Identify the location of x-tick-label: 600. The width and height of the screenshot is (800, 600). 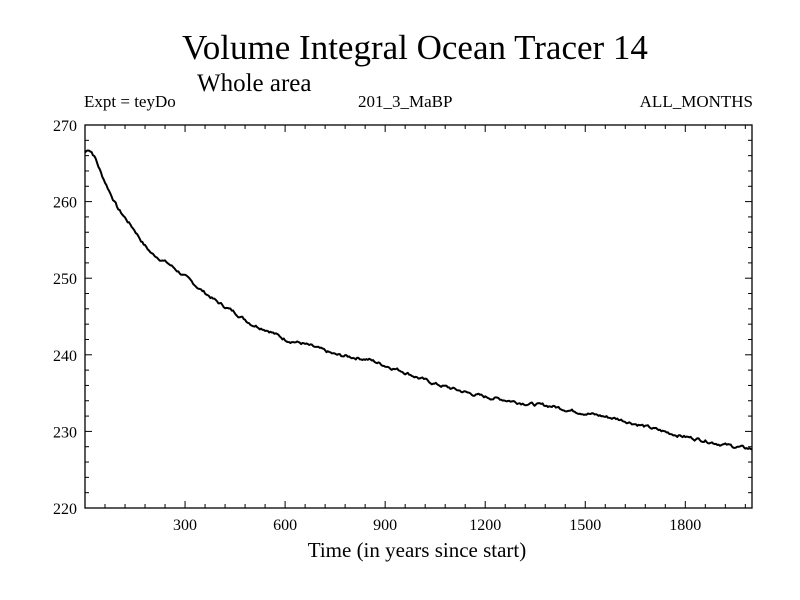
(285, 525).